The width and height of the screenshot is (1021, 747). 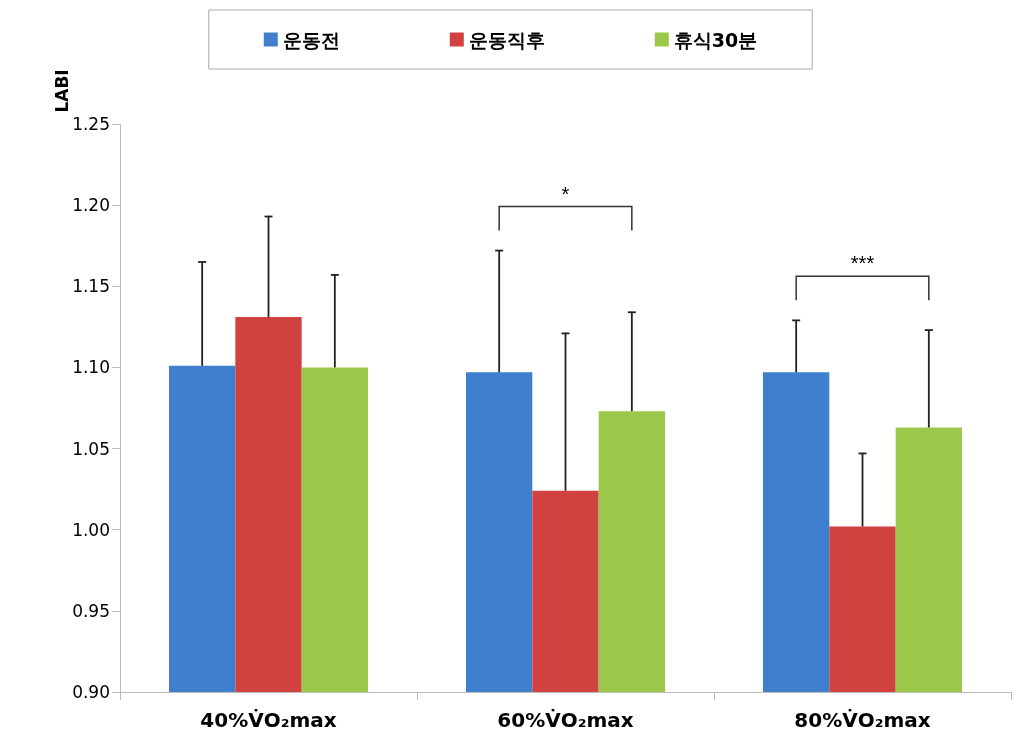 What do you see at coordinates (91, 205) in the screenshot?
I see `y-tick-label: 1.20` at bounding box center [91, 205].